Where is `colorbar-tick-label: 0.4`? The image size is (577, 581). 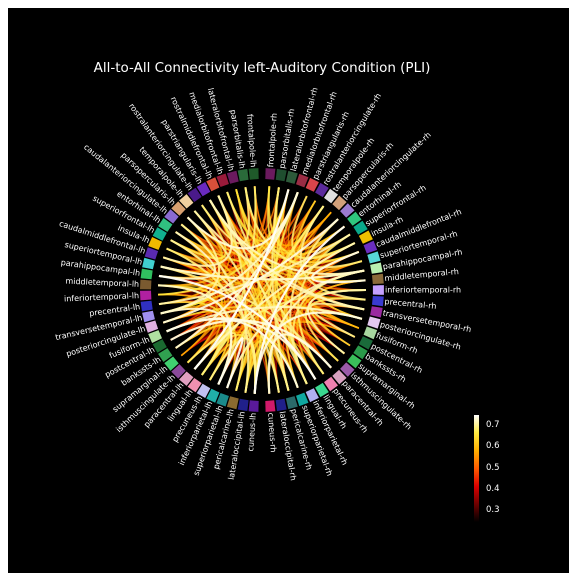
colorbar-tick-label: 0.4 is located at coordinates (493, 488).